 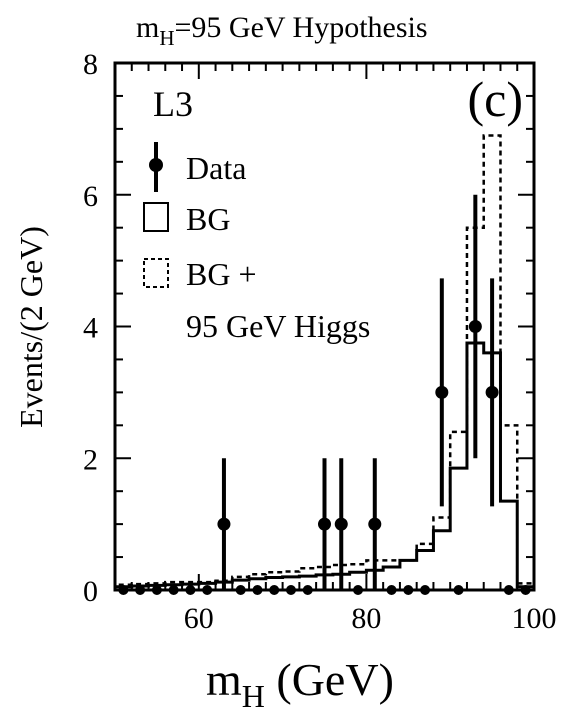 I want to click on chart-title: mH=95 GeV Hypothesis, so click(x=282, y=30).